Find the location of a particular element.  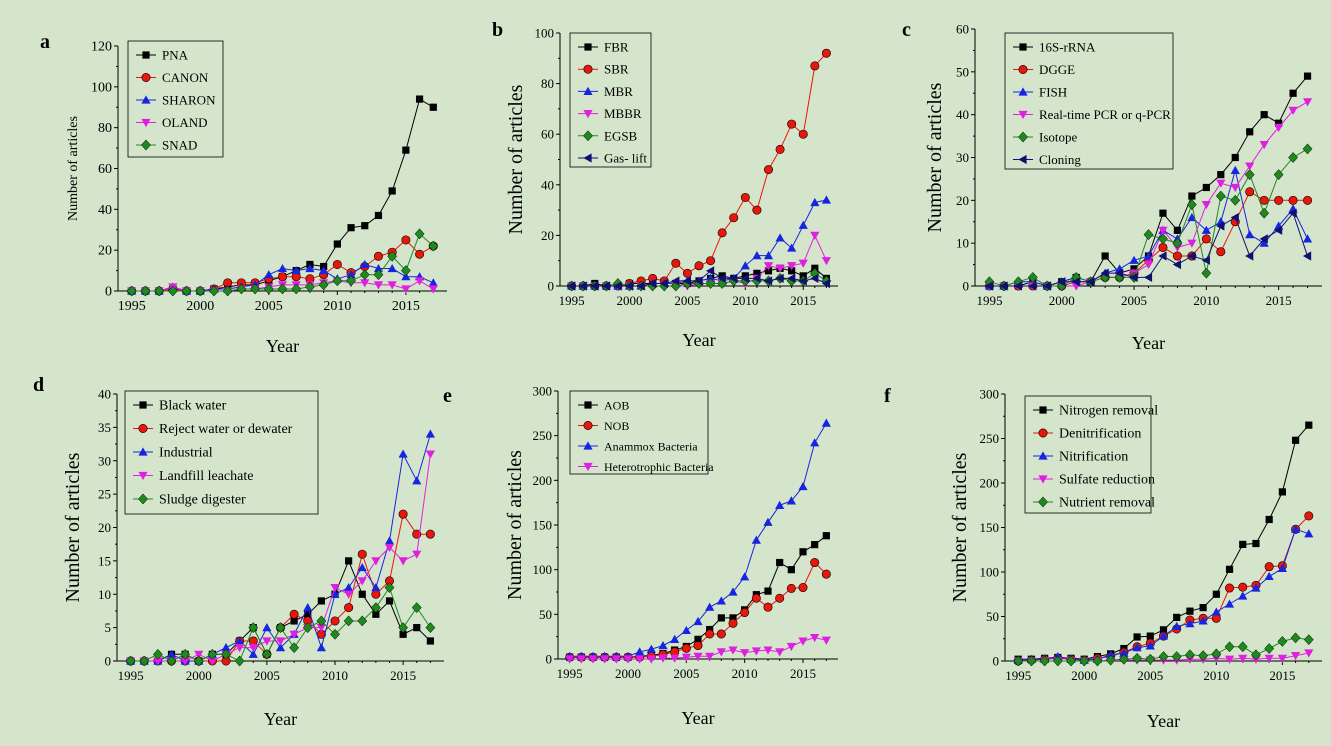

legend-label: Gas- lift is located at coordinates (625, 158).